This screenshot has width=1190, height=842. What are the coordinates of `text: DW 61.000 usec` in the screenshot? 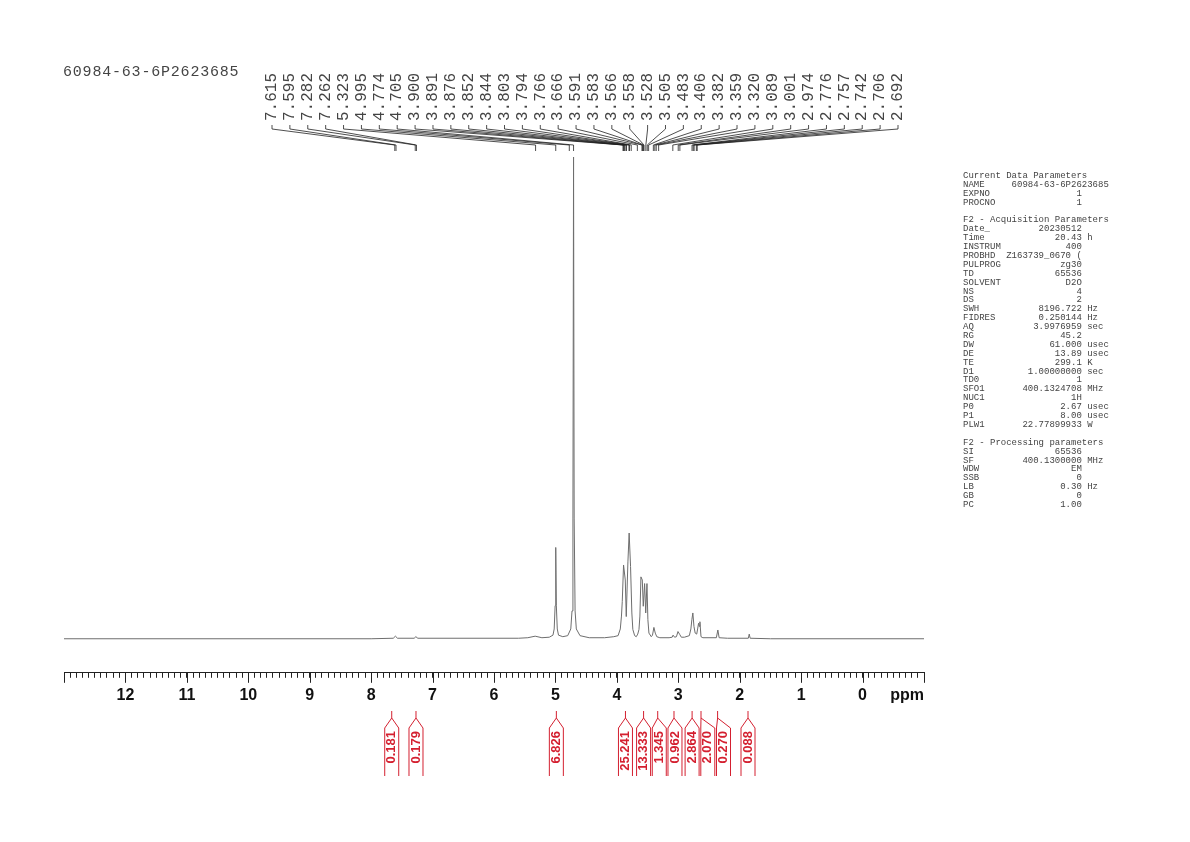 It's located at (1036, 344).